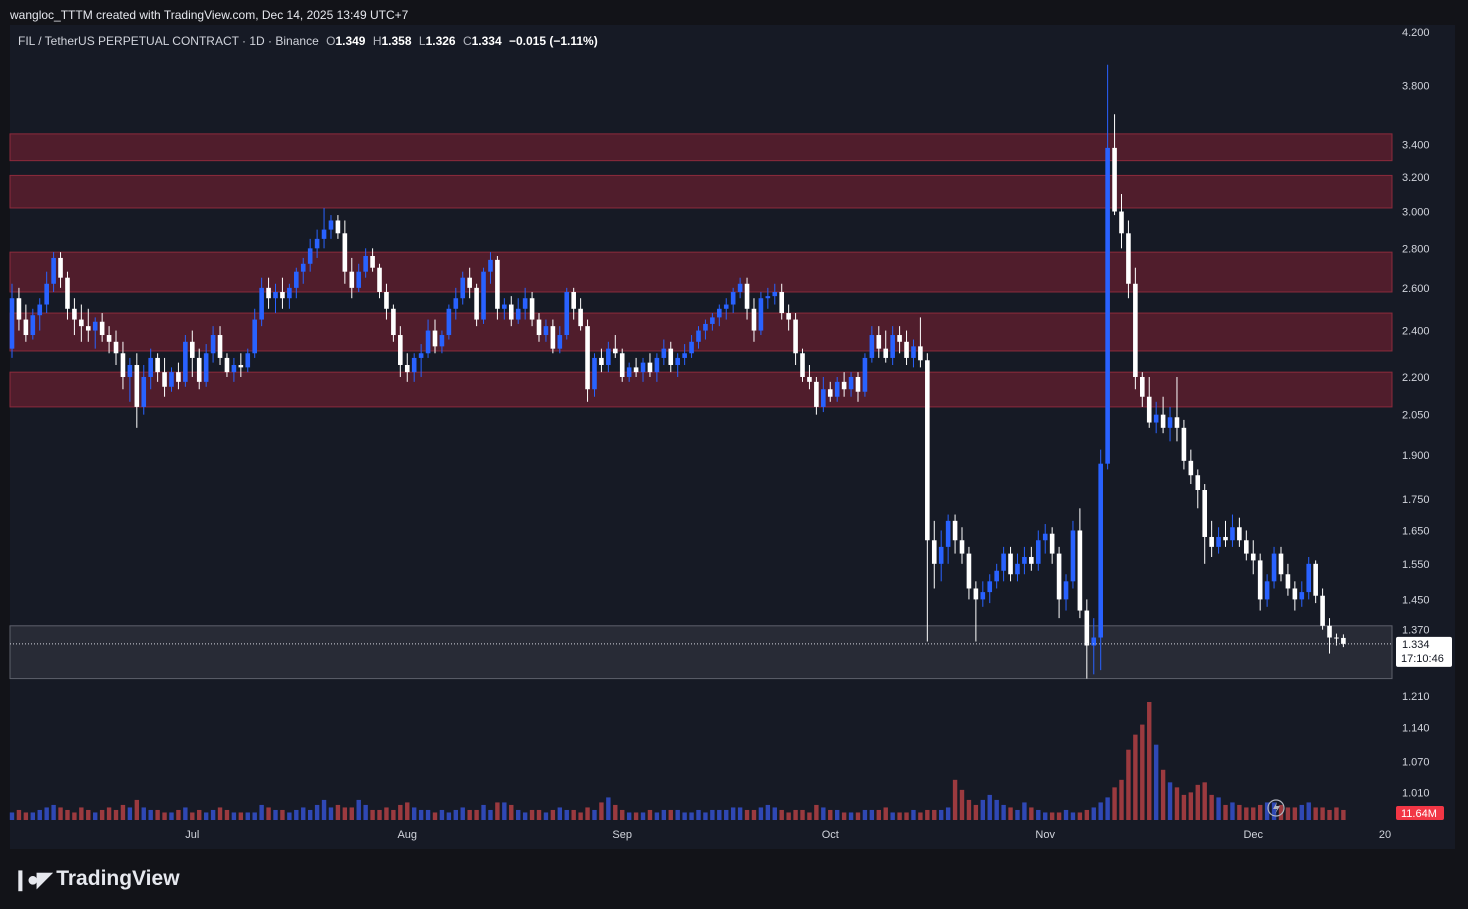 This screenshot has height=909, width=1468. What do you see at coordinates (1416, 500) in the screenshot?
I see `y-tick-label: 1.750` at bounding box center [1416, 500].